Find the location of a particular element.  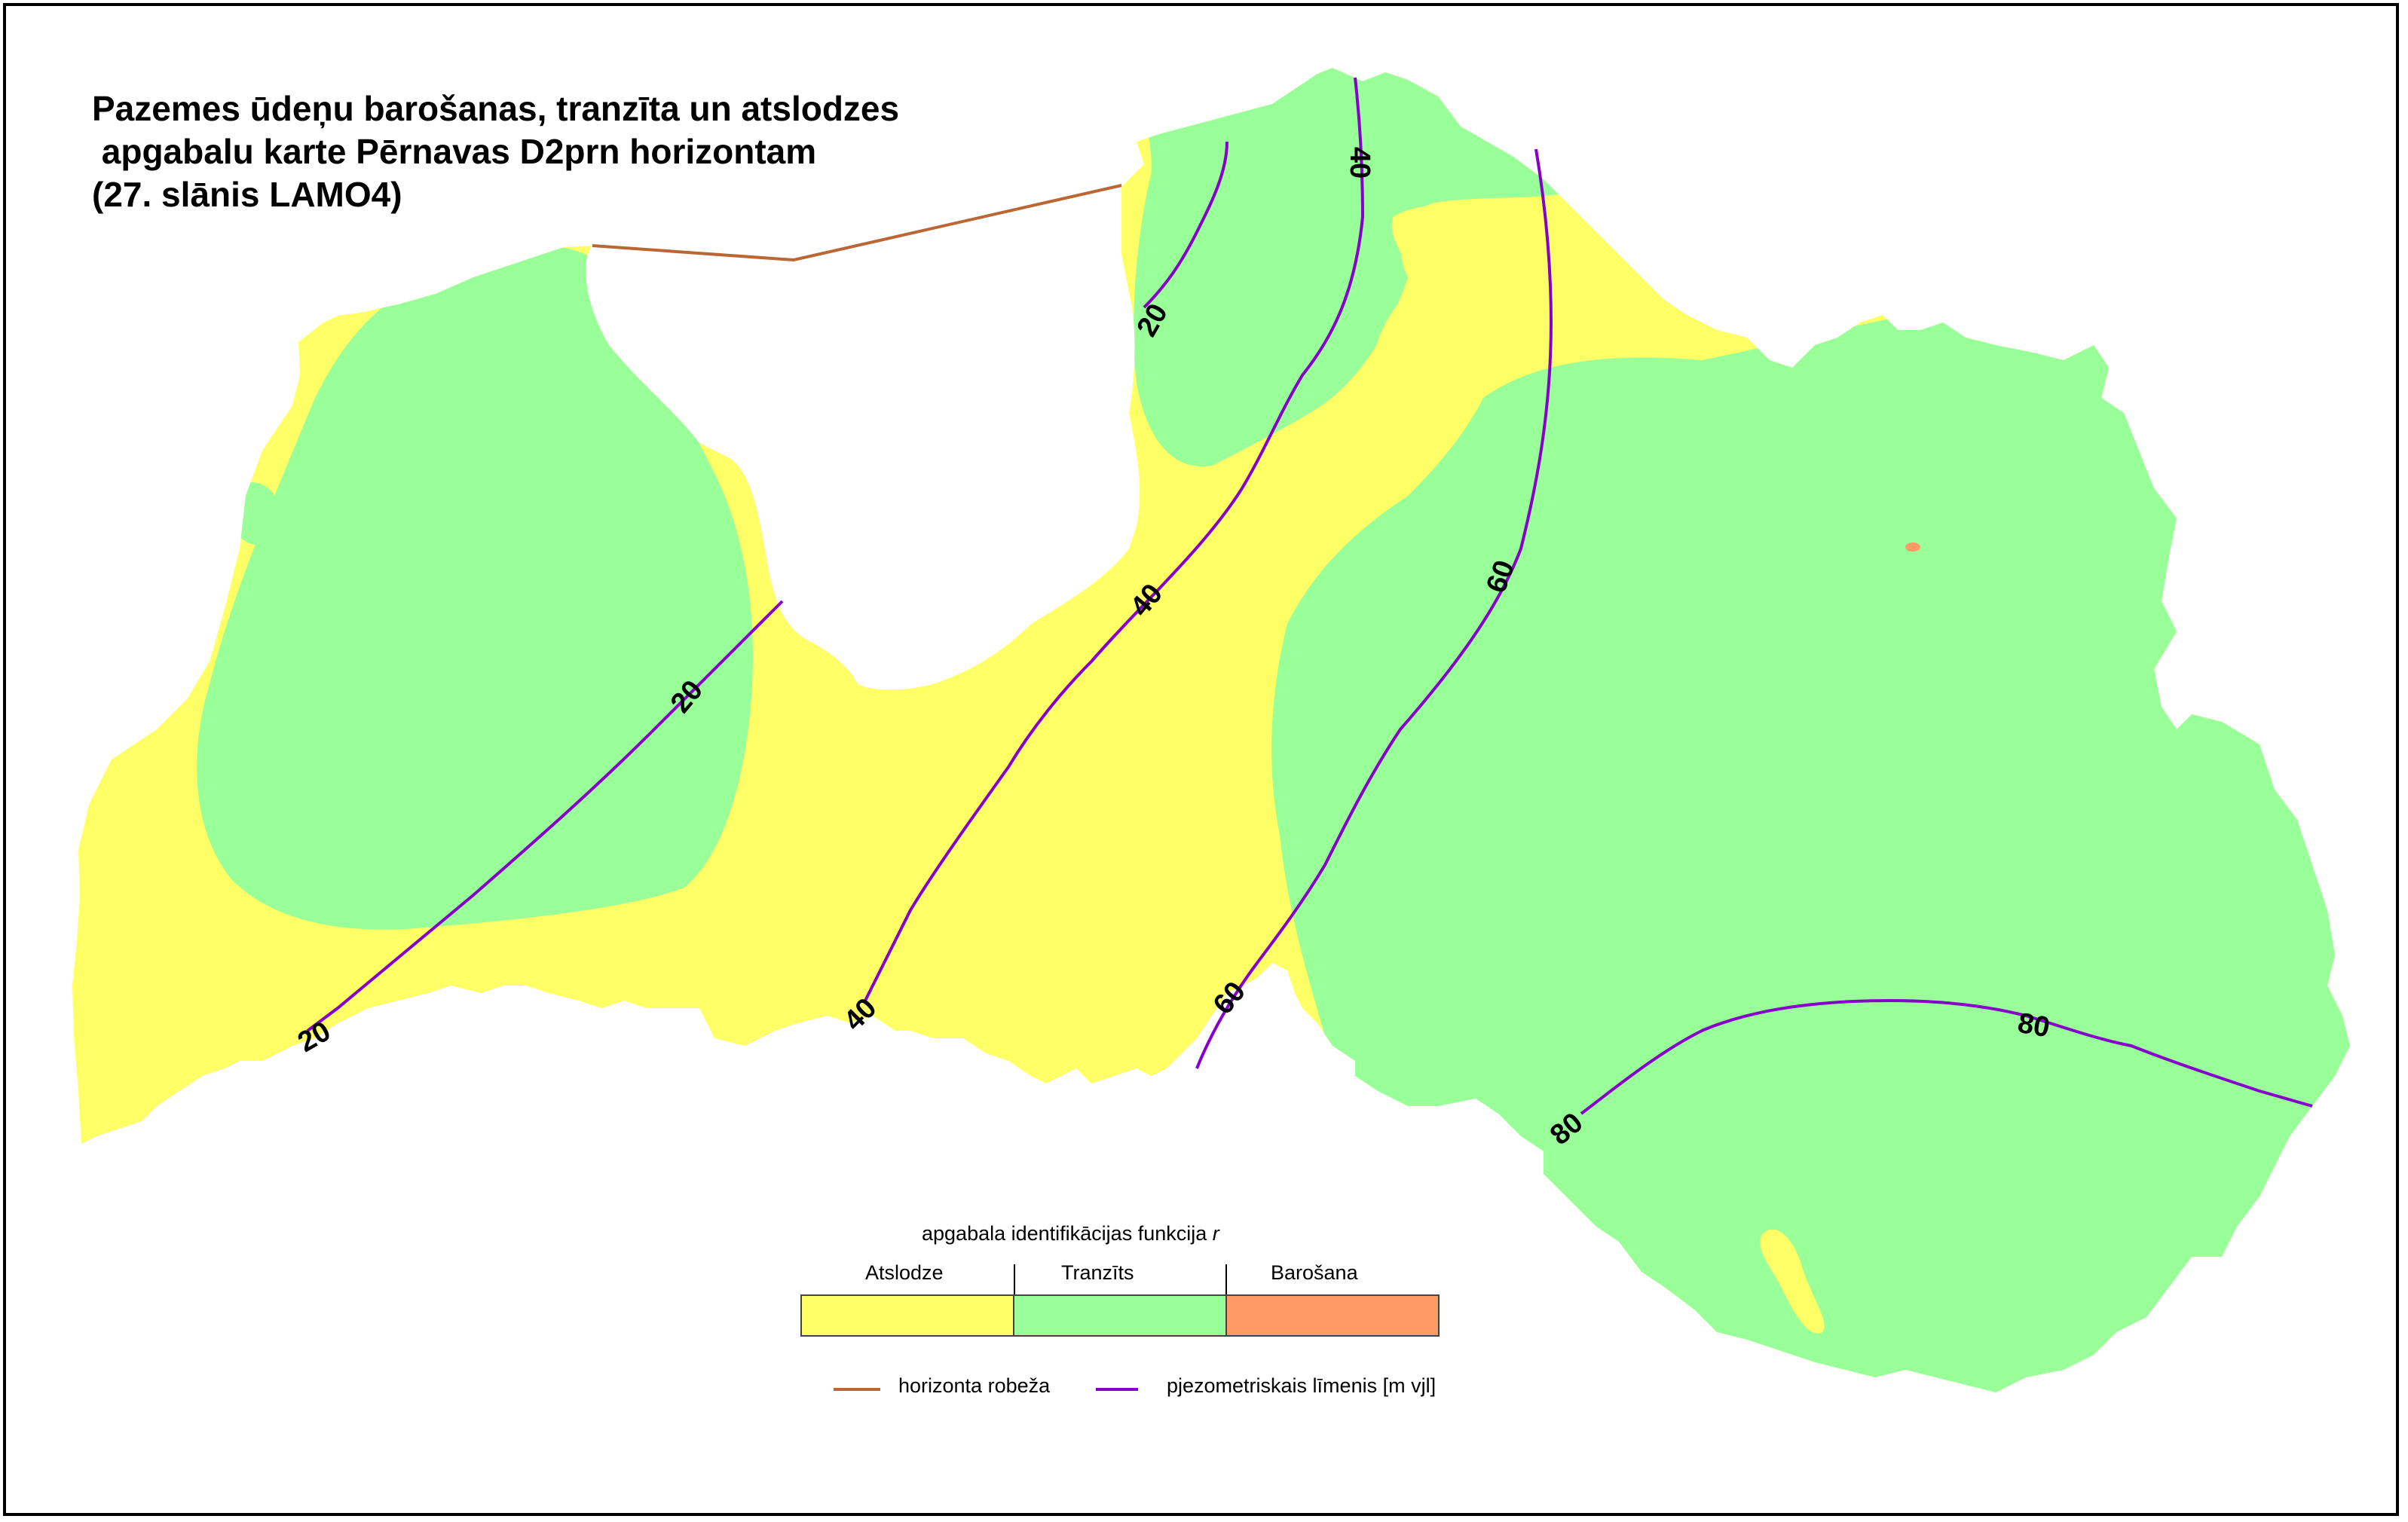

tranzits-zone-north is located at coordinates (1362, 267).